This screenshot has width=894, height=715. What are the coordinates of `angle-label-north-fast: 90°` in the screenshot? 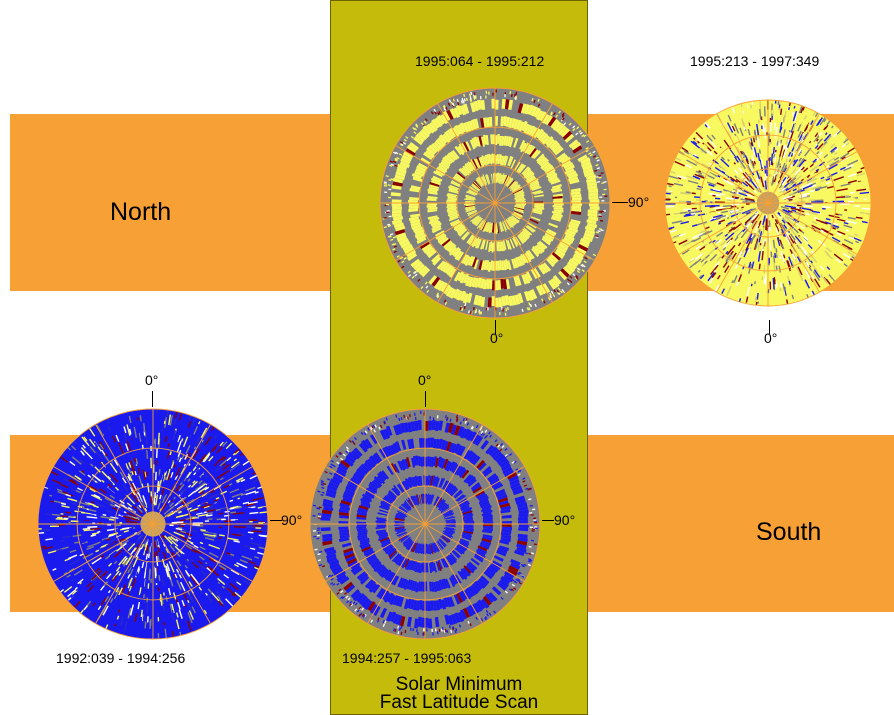 It's located at (639, 202).